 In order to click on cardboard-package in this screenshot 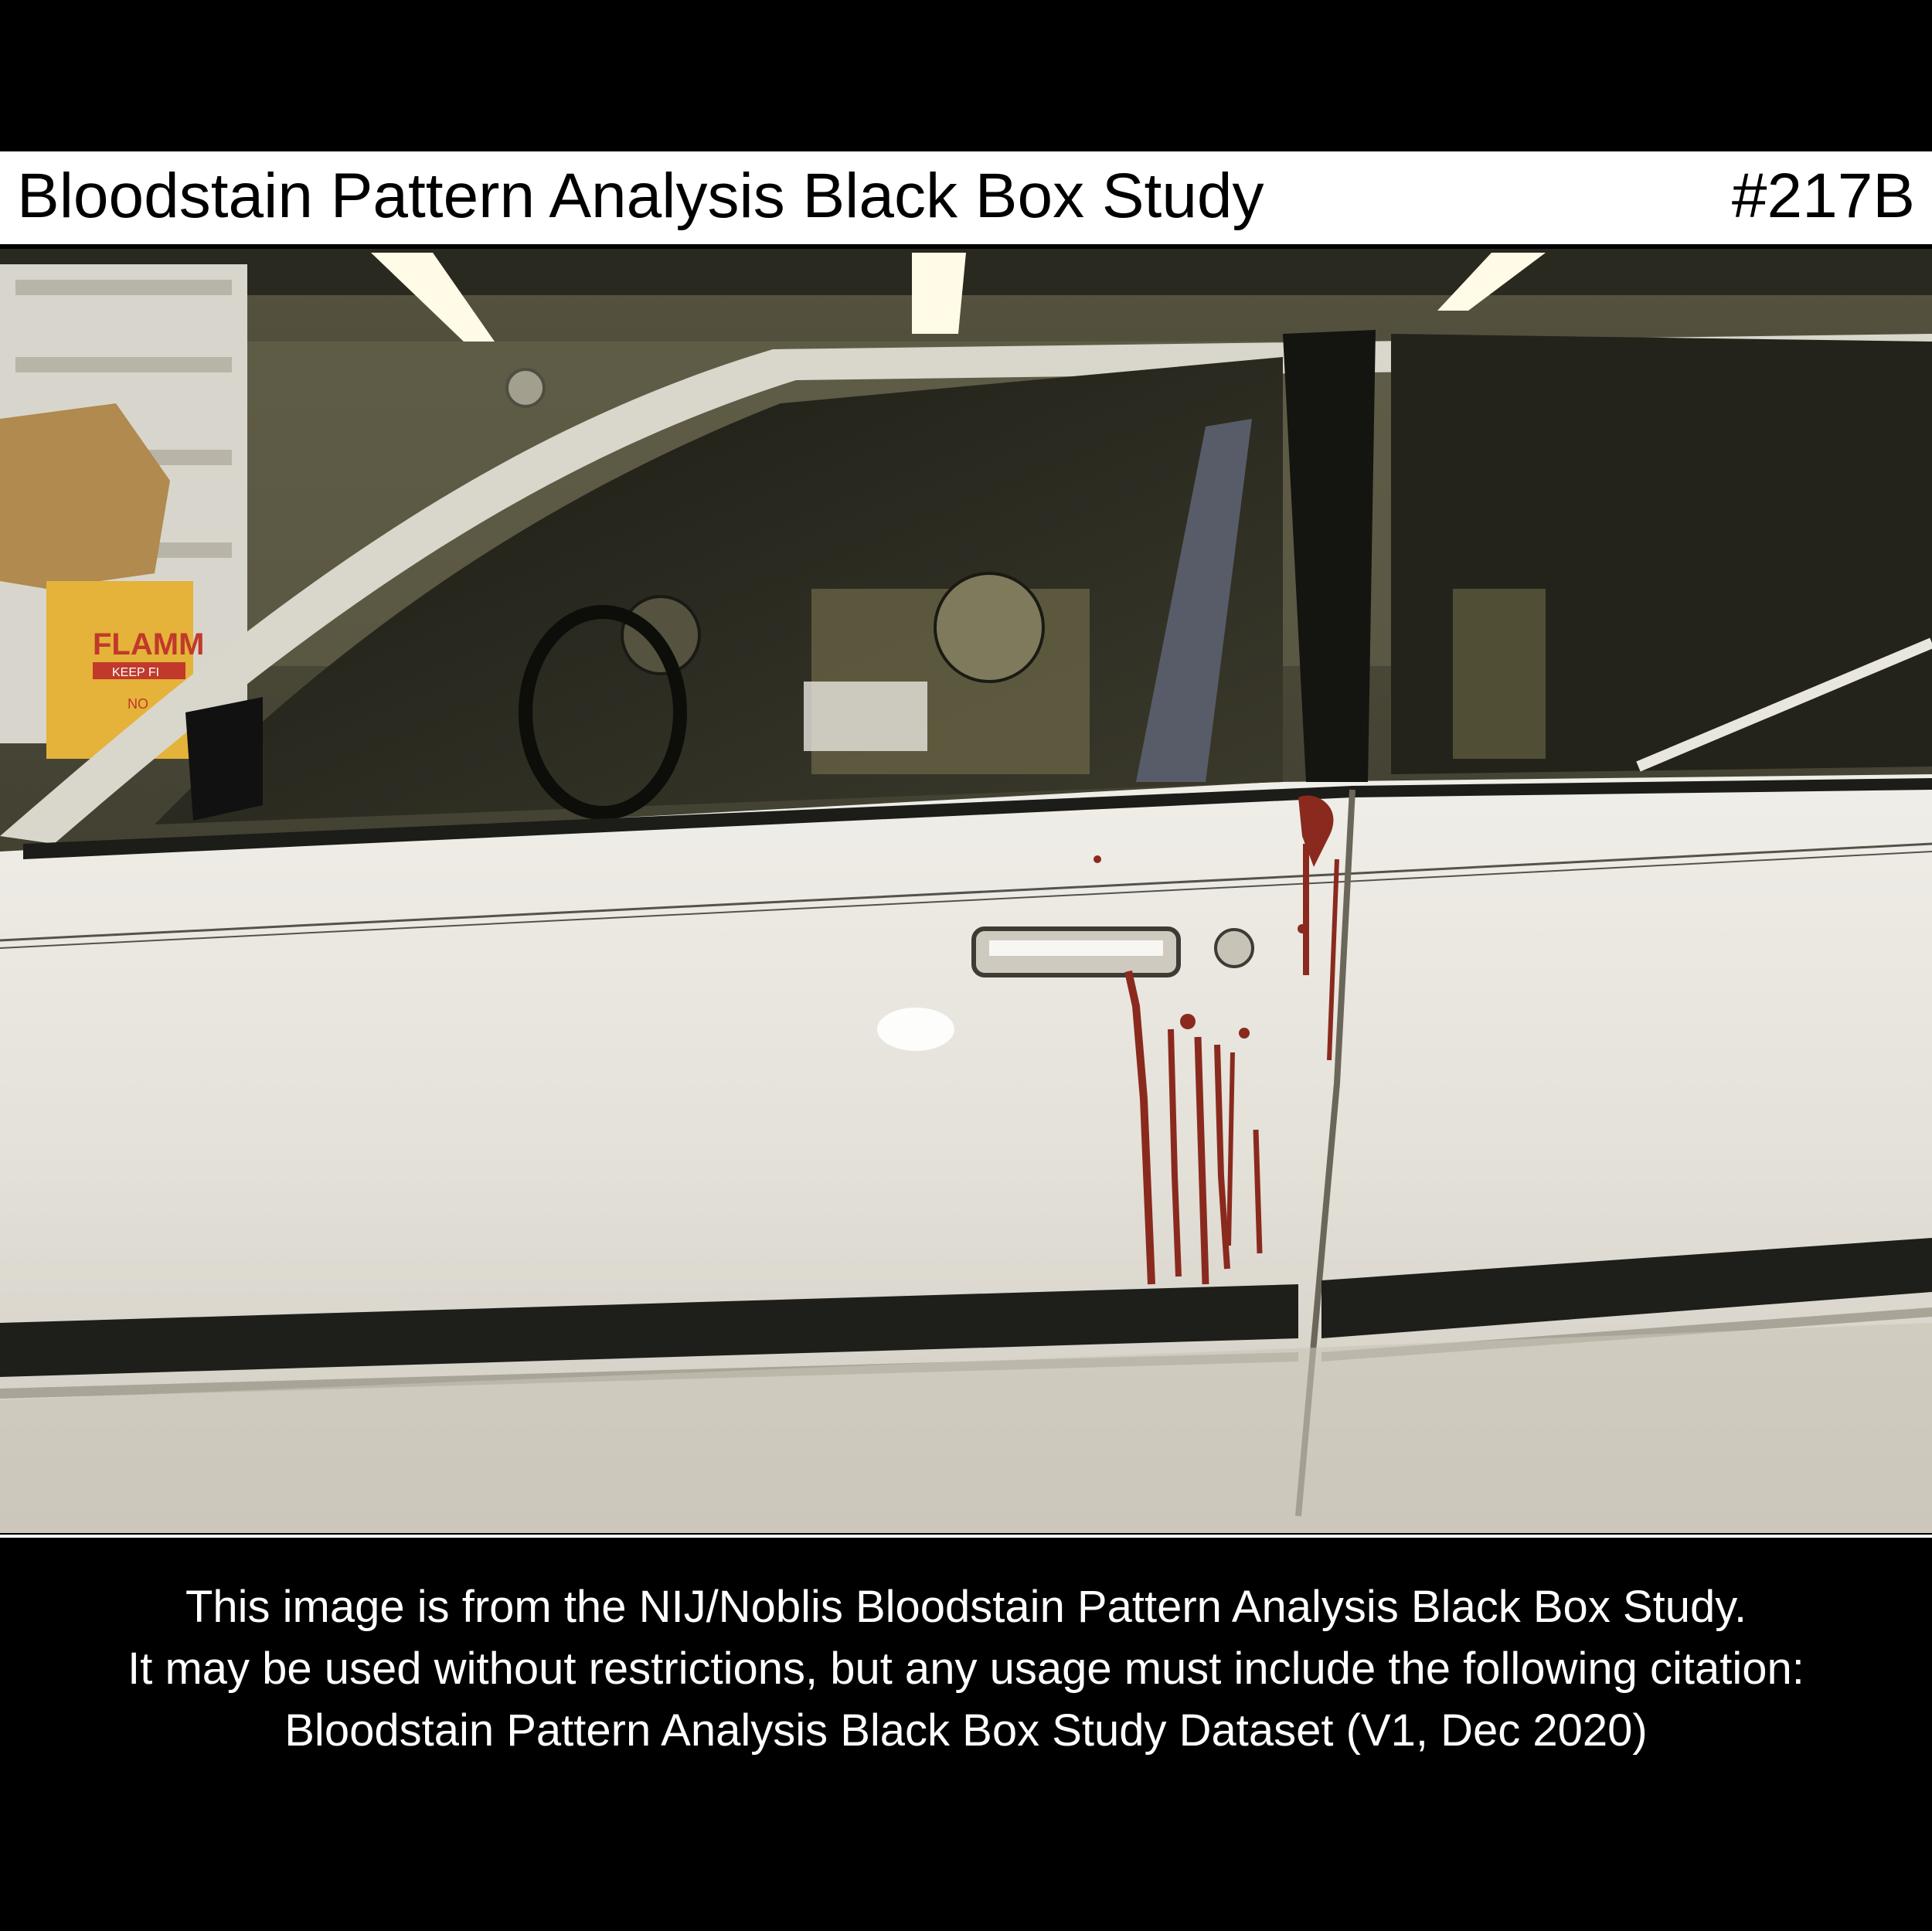, I will do `click(85, 496)`.